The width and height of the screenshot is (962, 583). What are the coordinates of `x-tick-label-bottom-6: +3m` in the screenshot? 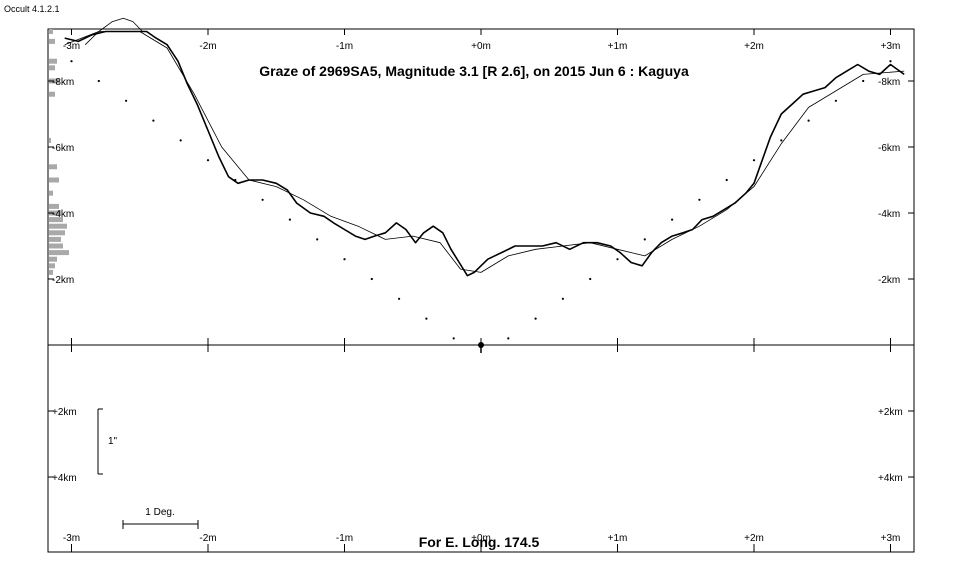 It's located at (891, 538).